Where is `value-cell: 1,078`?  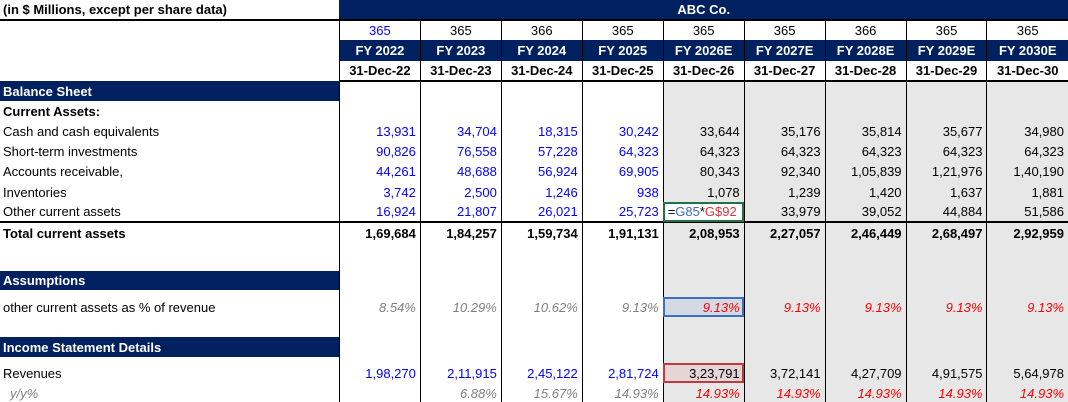
value-cell: 1,078 is located at coordinates (703, 192).